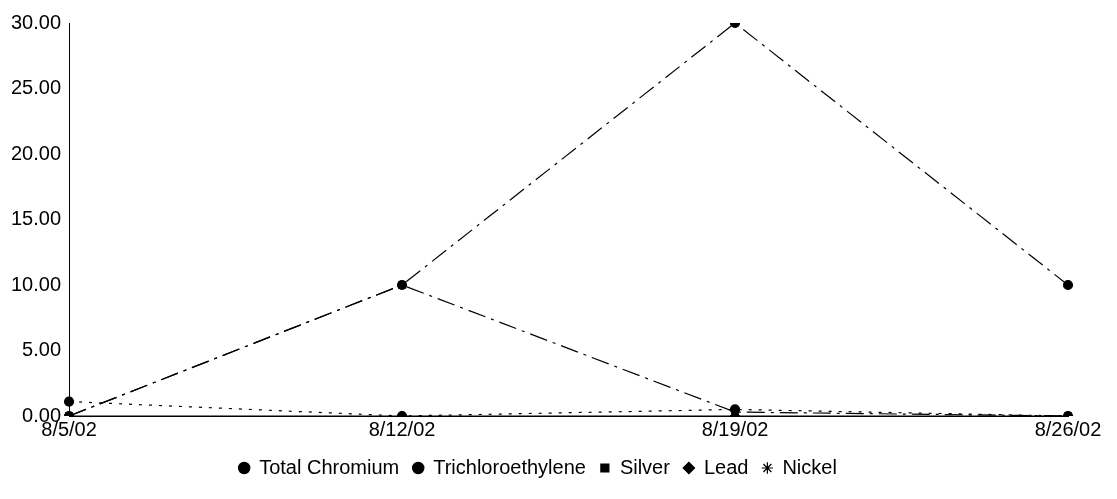 The width and height of the screenshot is (1117, 499). What do you see at coordinates (329, 466) in the screenshot?
I see `legend-label: Total Chromium` at bounding box center [329, 466].